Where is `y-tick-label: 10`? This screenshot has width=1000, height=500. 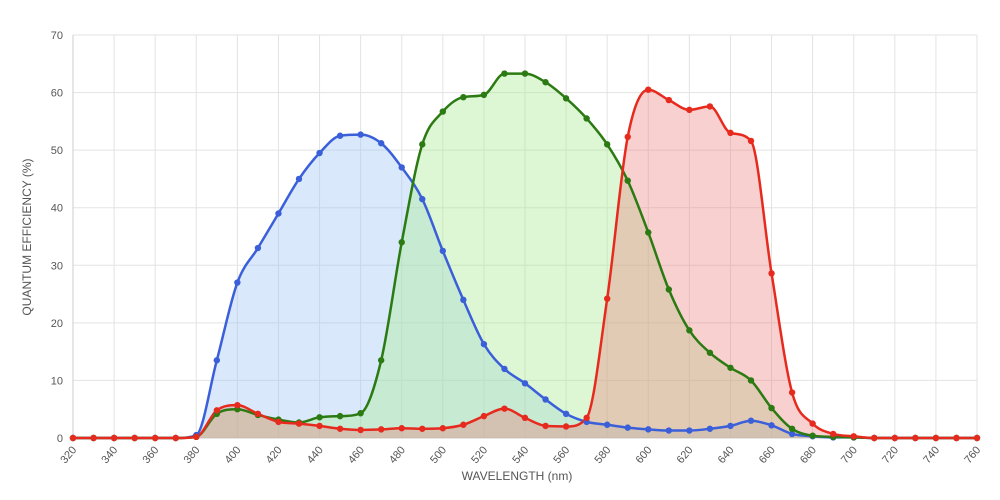 y-tick-label: 10 is located at coordinates (57, 381).